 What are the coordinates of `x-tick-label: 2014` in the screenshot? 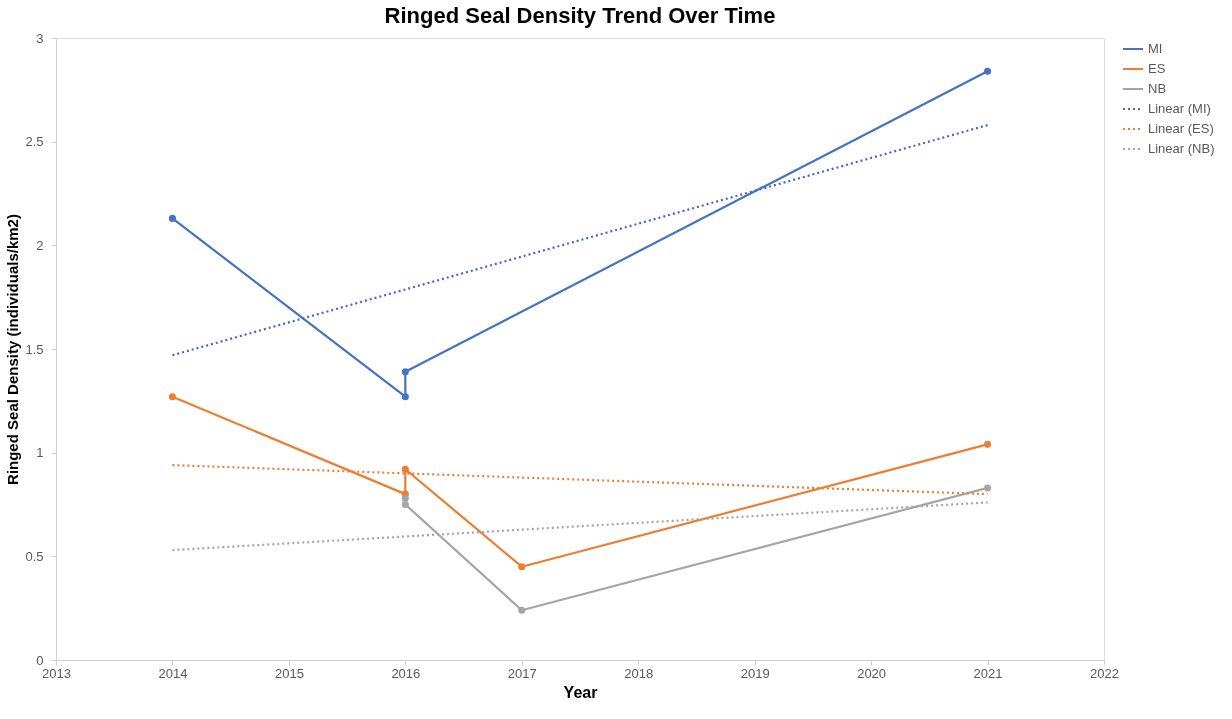 It's located at (173, 673).